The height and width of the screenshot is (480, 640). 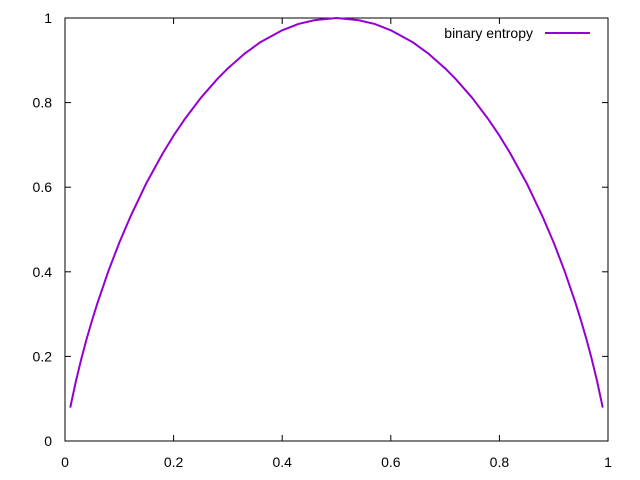 I want to click on y-tick-label-5: 1, so click(x=48, y=18).